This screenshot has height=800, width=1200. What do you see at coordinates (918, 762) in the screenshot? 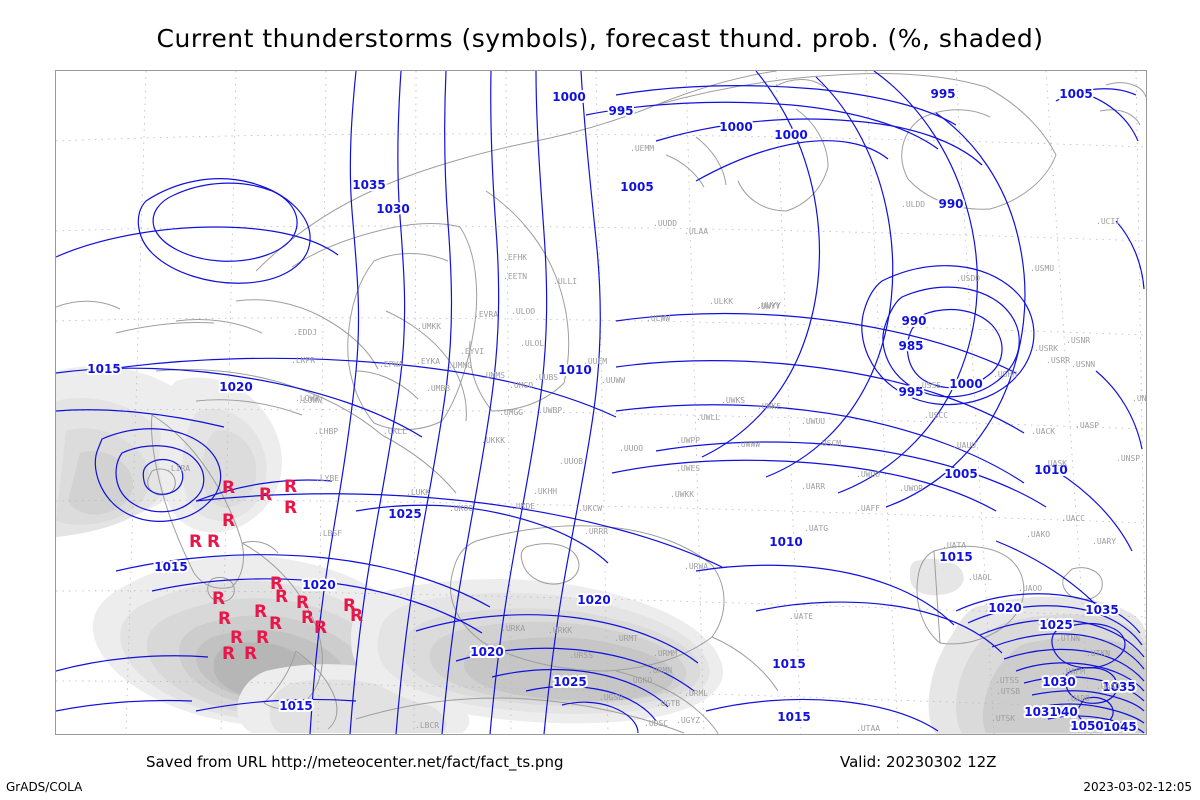
I see `valid-time-text: Valid: 20230302 12Z` at bounding box center [918, 762].